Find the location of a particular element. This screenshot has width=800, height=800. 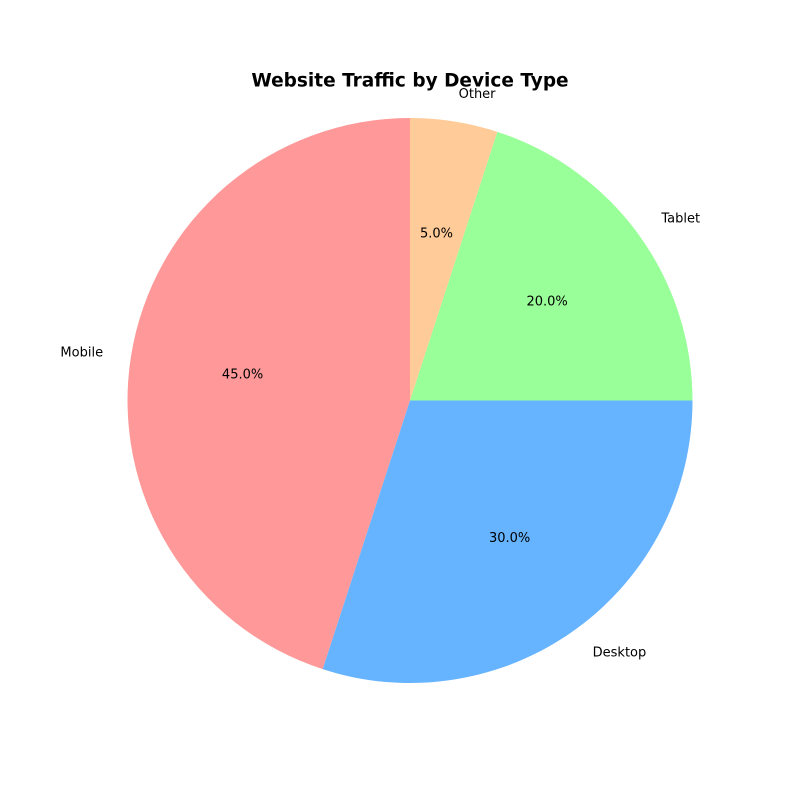

chart-title: Website Traffic by Device Type is located at coordinates (409, 81).